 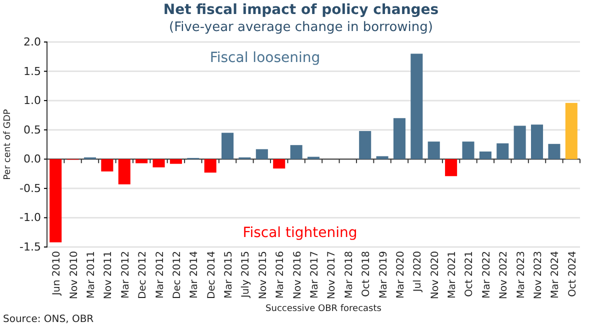 I want to click on annotation: Fiscal loosening, so click(x=265, y=58).